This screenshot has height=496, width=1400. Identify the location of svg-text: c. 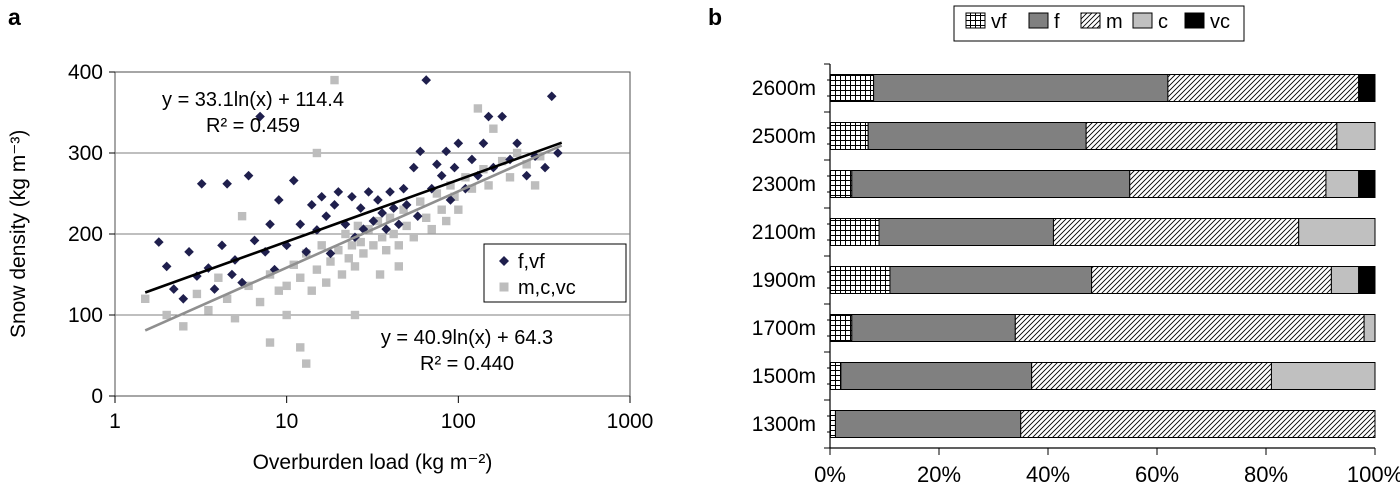
(1163, 22).